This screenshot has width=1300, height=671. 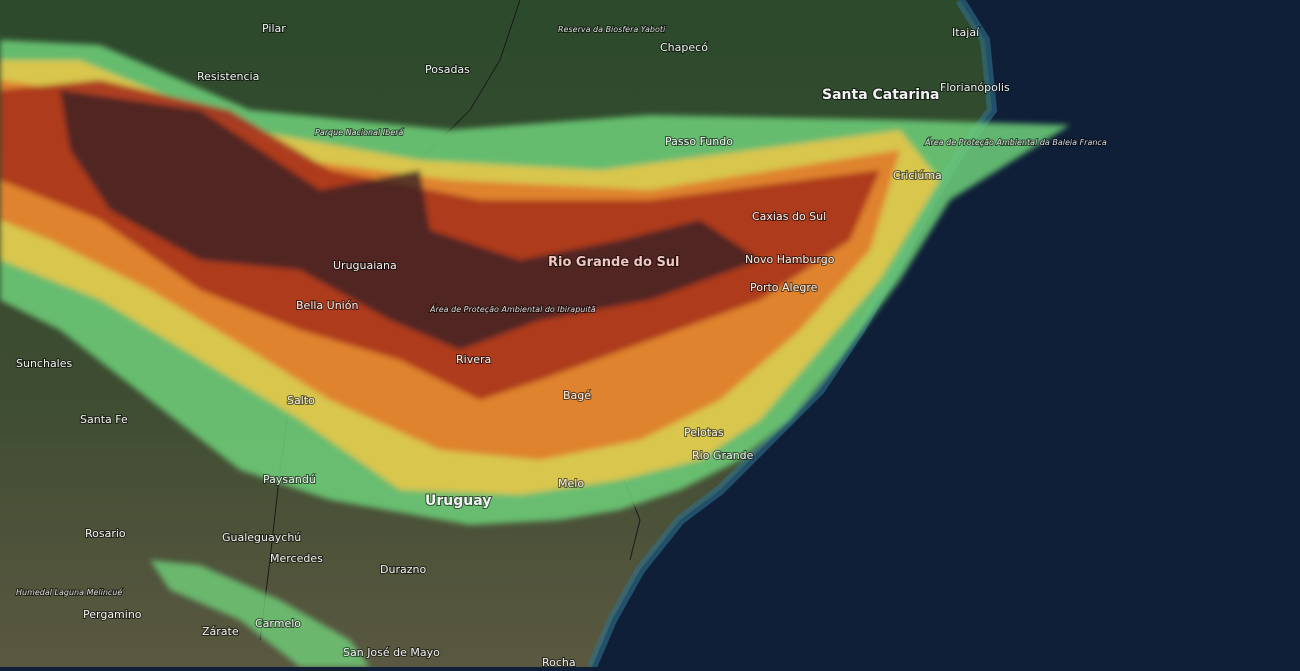 What do you see at coordinates (228, 76) in the screenshot?
I see `place-label: Resistencia` at bounding box center [228, 76].